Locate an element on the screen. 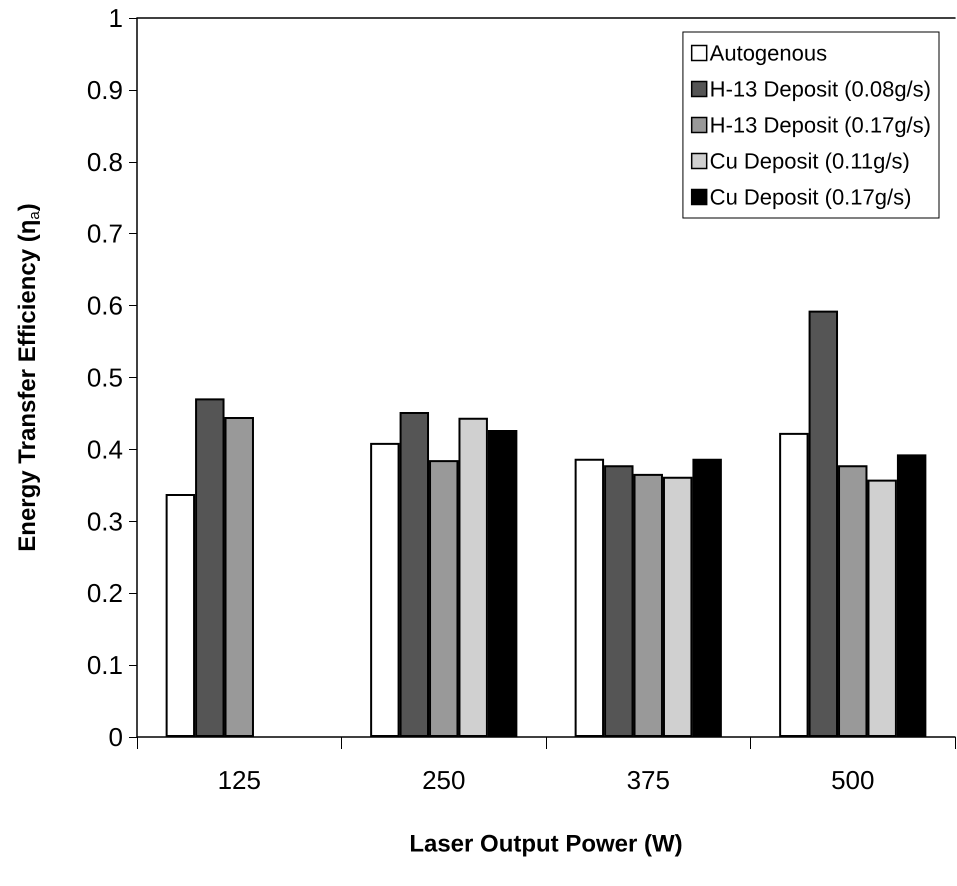 The height and width of the screenshot is (886, 957). y-tick-label: 0.4 is located at coordinates (104, 449).